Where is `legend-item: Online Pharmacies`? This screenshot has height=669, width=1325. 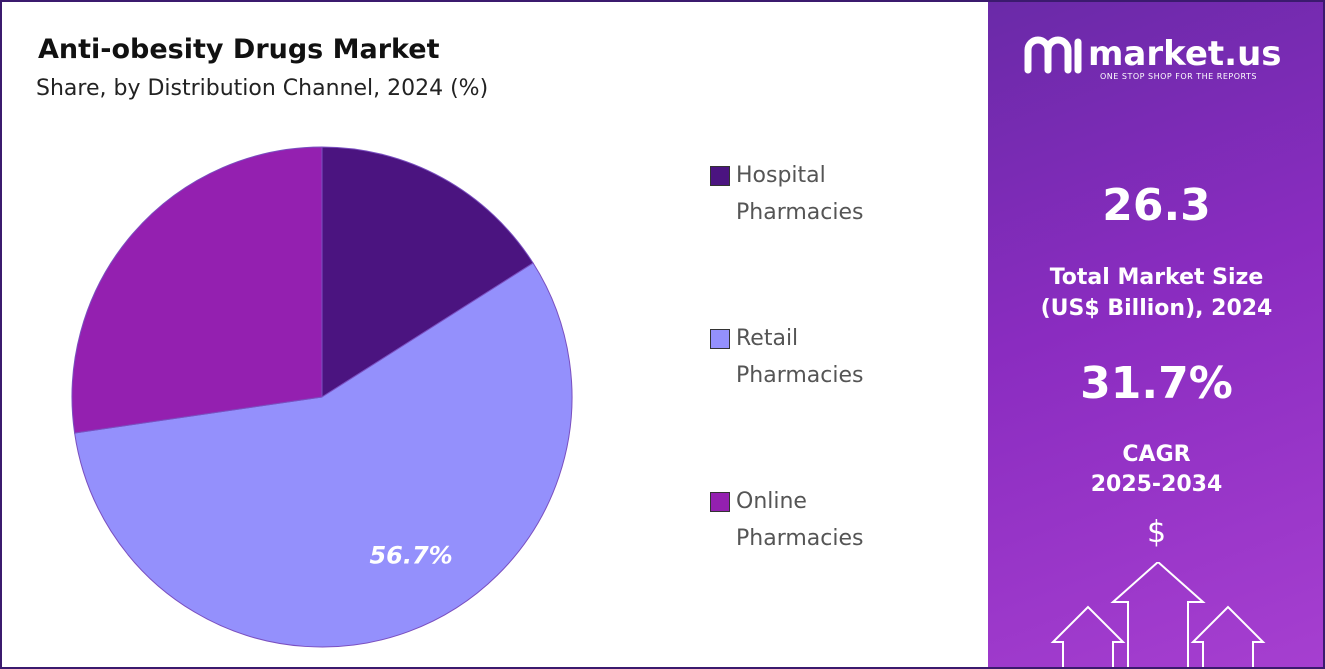
legend-item: Online Pharmacies is located at coordinates (840, 564).